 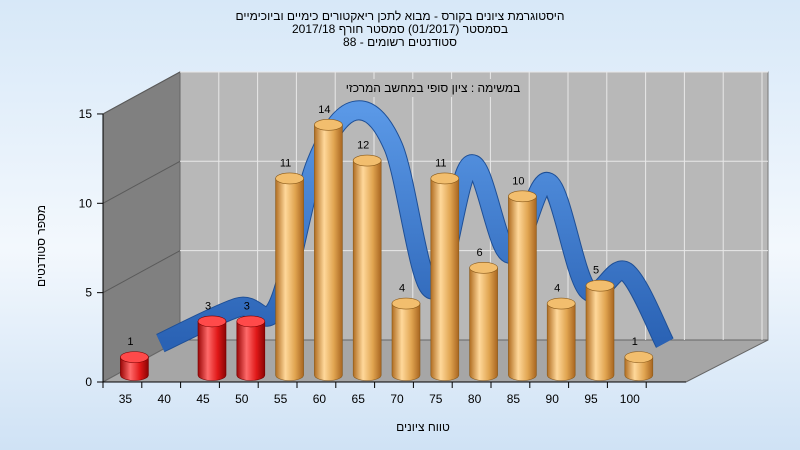 What do you see at coordinates (88, 293) in the screenshot?
I see `y-tick-label: 5` at bounding box center [88, 293].